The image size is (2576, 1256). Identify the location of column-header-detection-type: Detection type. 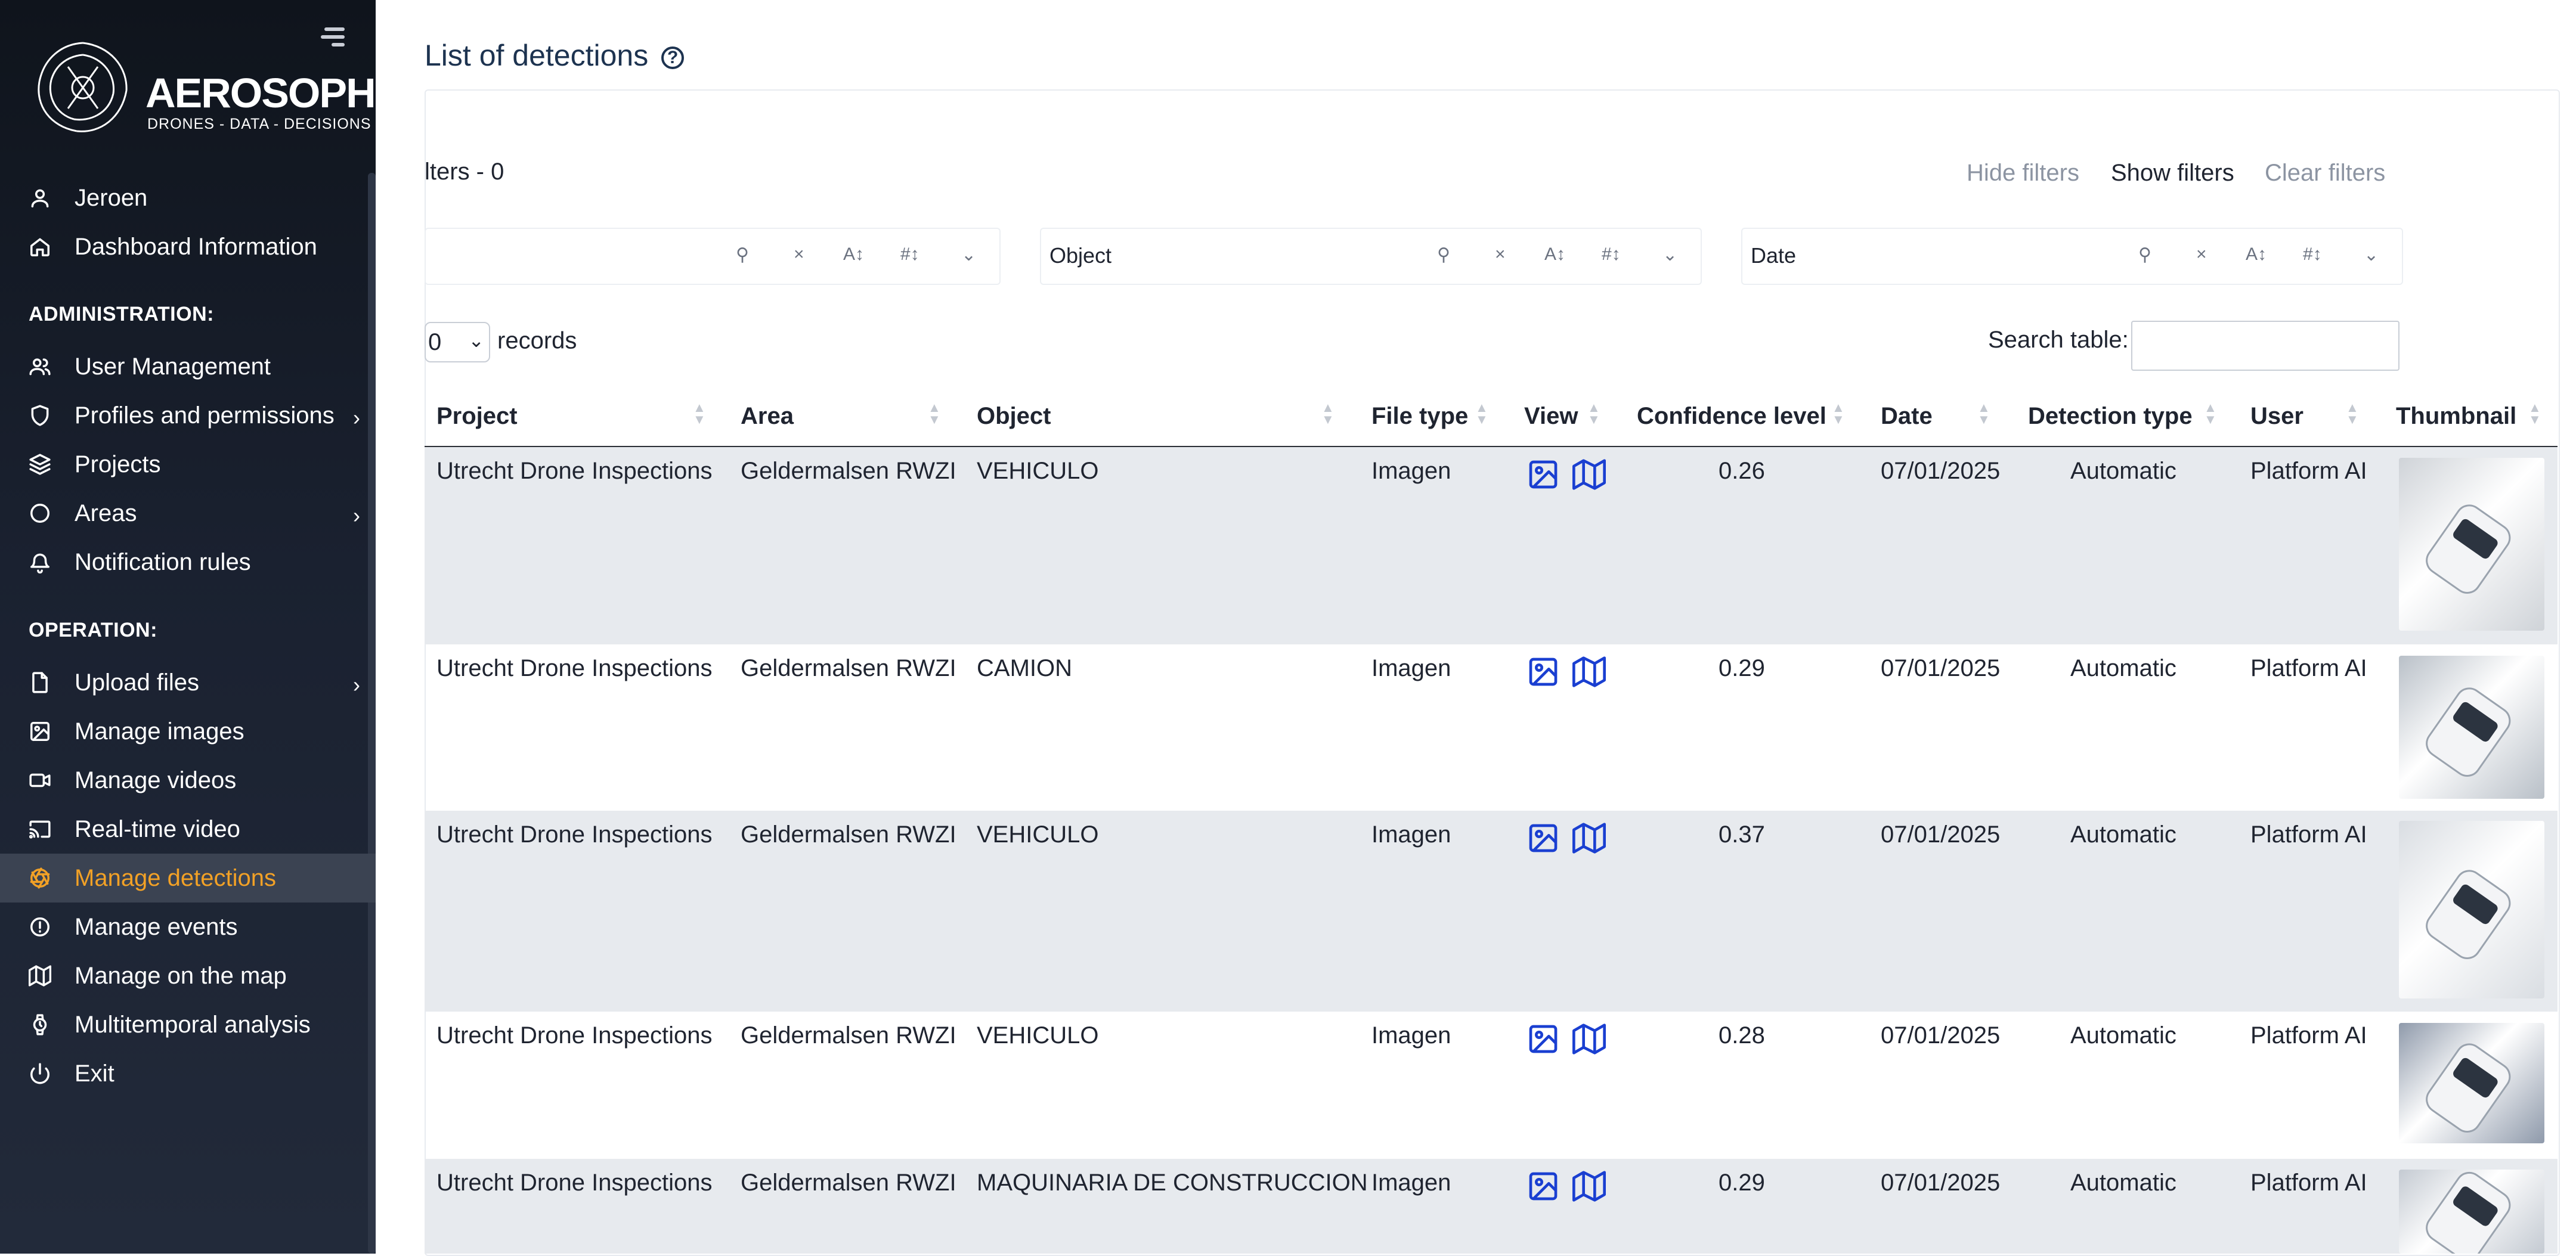
(2110, 416).